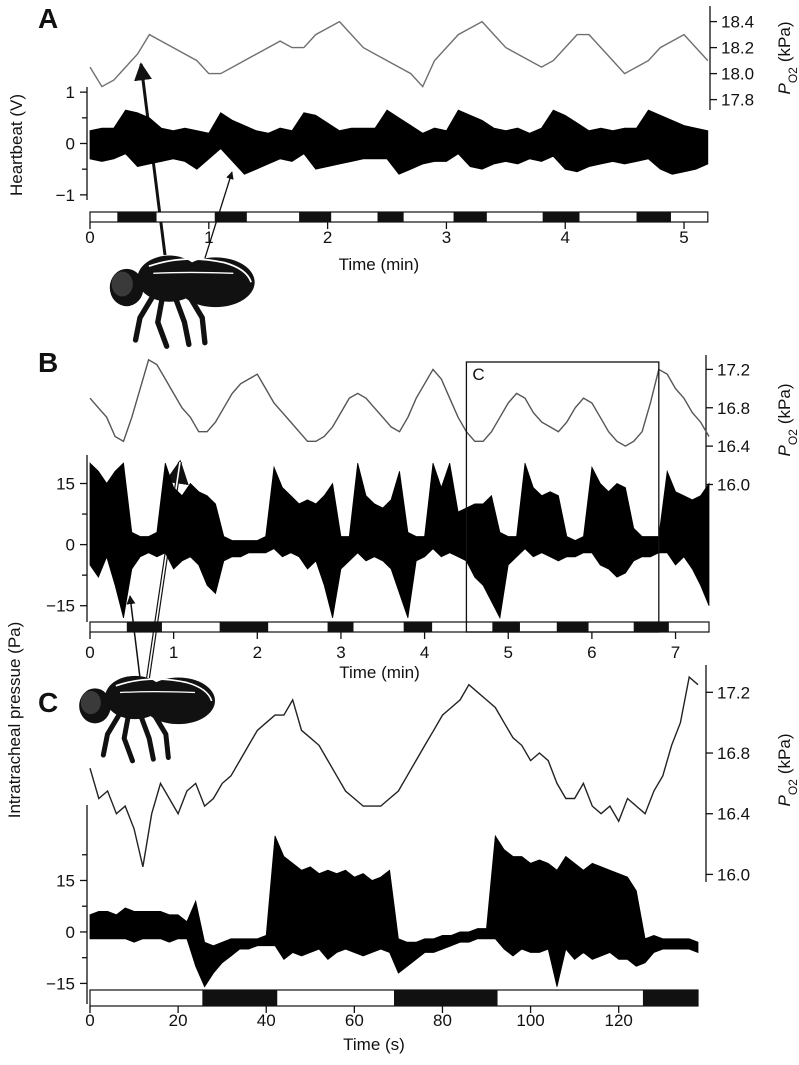 The height and width of the screenshot is (1065, 799). Describe the element at coordinates (133, 637) in the screenshot. I see `arrow` at that location.